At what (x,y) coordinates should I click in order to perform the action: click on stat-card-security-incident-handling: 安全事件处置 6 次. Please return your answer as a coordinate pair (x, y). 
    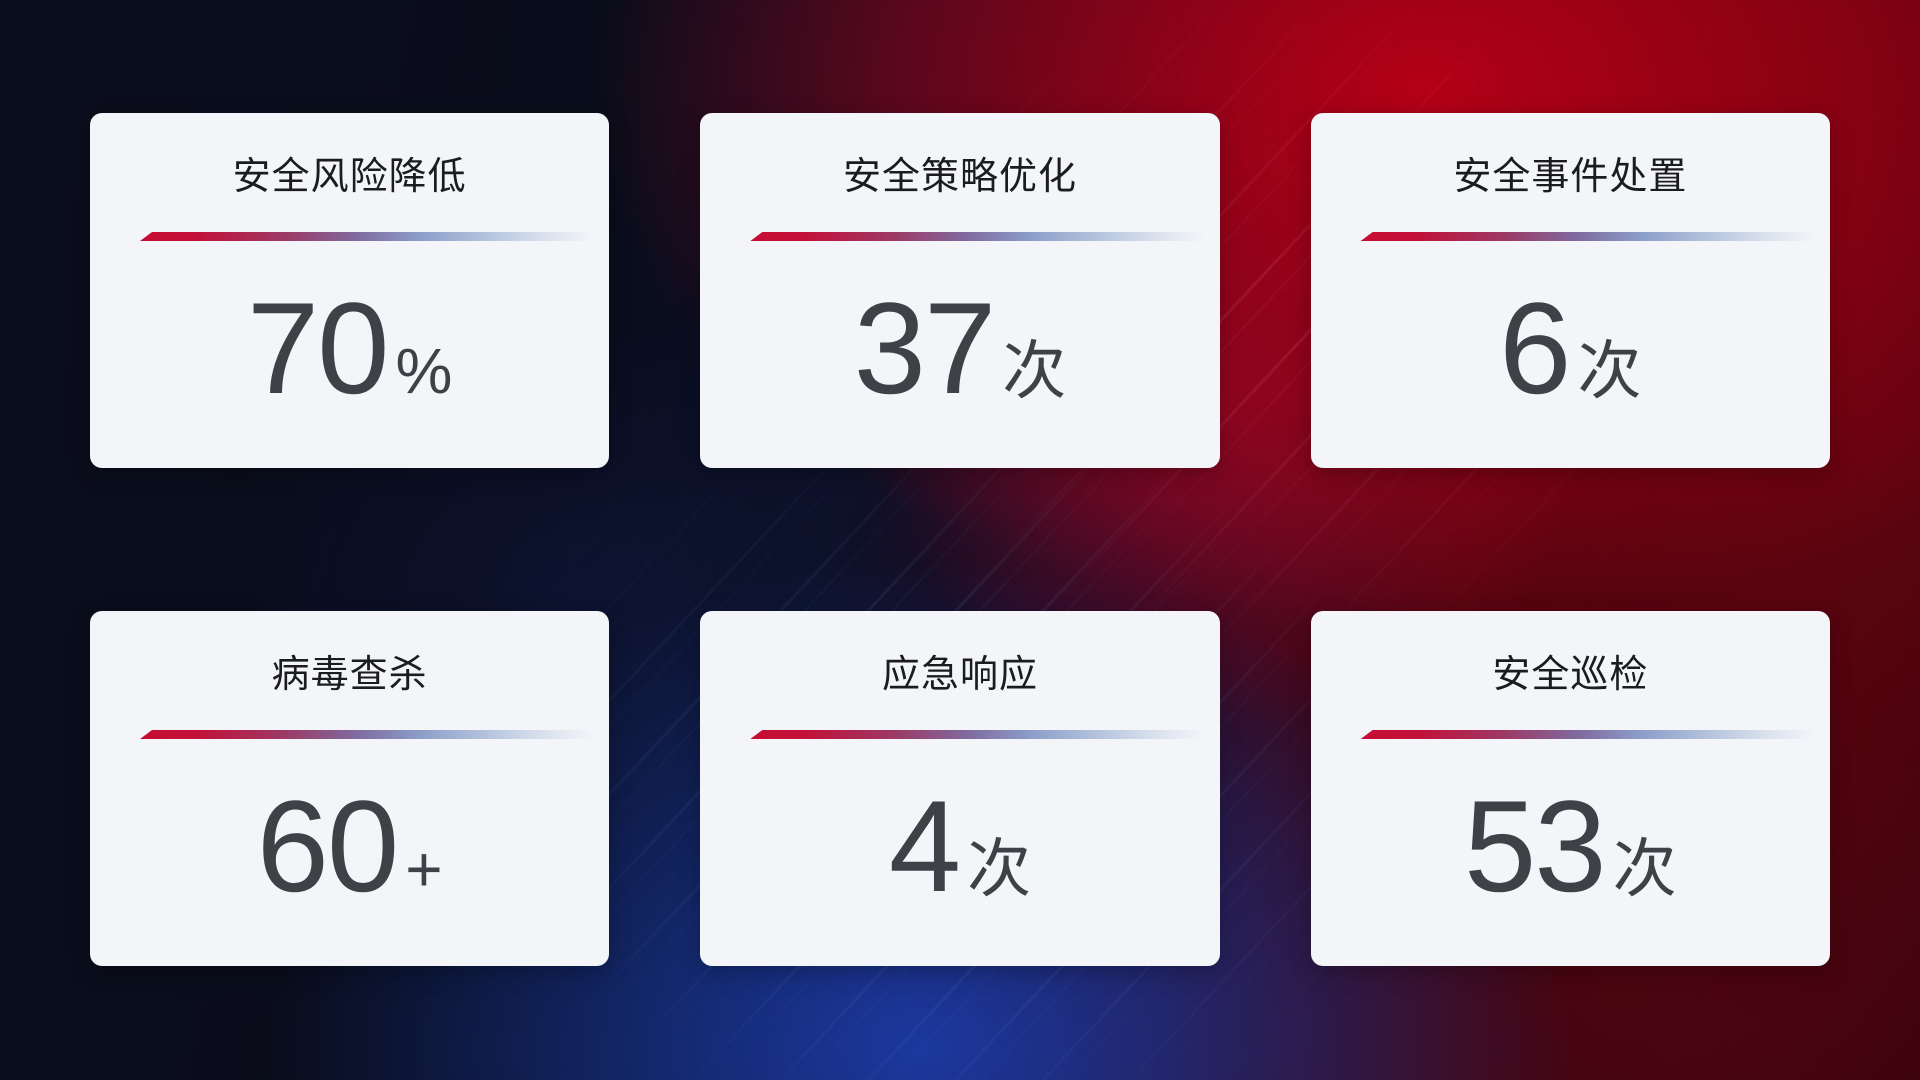
    Looking at the image, I should click on (1570, 290).